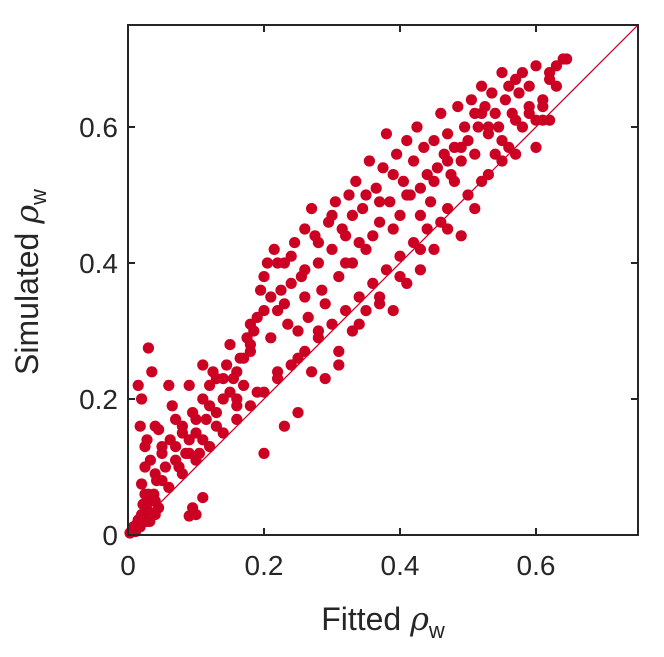 Image resolution: width=664 pixels, height=657 pixels. I want to click on y-tick-label: 0.6, so click(98, 127).